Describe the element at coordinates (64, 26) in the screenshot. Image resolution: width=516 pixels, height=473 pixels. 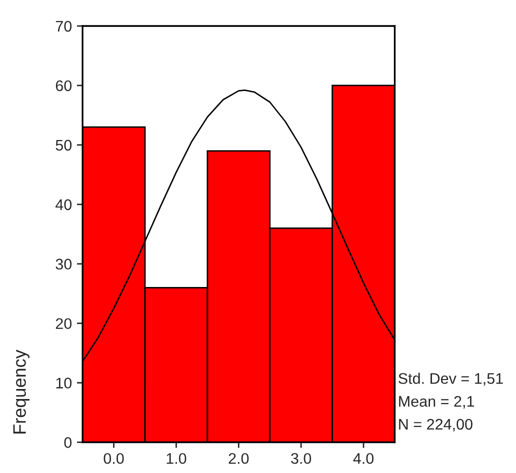
I see `y-tick-label: 70` at that location.